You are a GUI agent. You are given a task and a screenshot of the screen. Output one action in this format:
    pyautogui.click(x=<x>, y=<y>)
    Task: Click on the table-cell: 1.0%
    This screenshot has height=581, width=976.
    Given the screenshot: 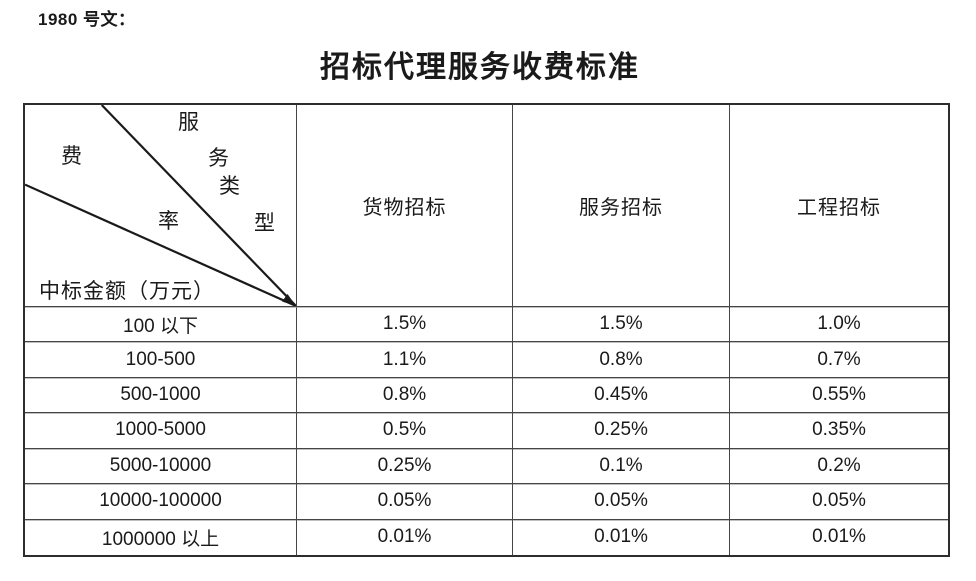 What is the action you would take?
    pyautogui.click(x=839, y=325)
    